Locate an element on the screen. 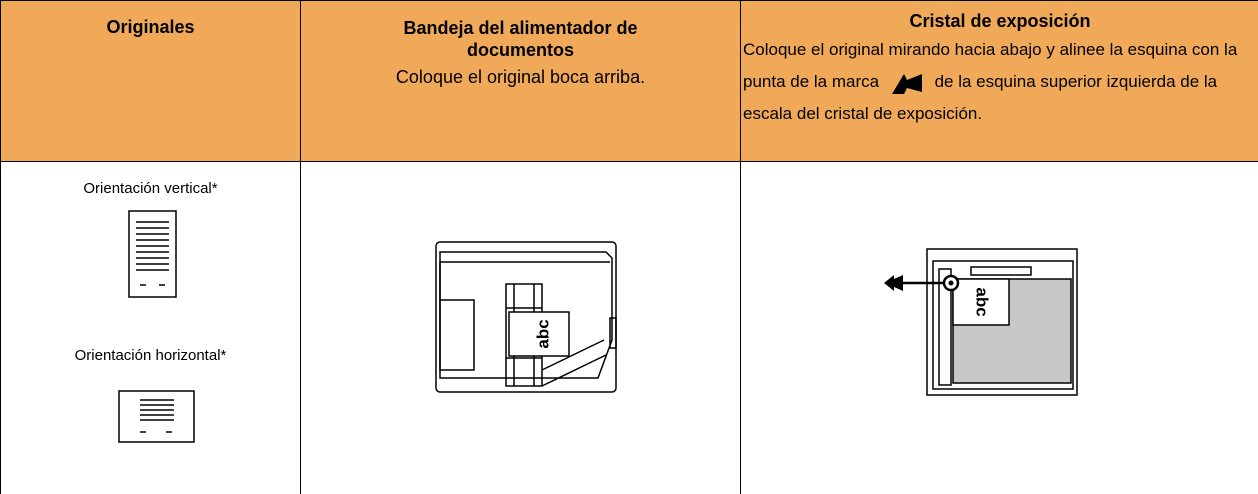 This screenshot has height=494, width=1258. glass-diagram: abc is located at coordinates (981, 322).